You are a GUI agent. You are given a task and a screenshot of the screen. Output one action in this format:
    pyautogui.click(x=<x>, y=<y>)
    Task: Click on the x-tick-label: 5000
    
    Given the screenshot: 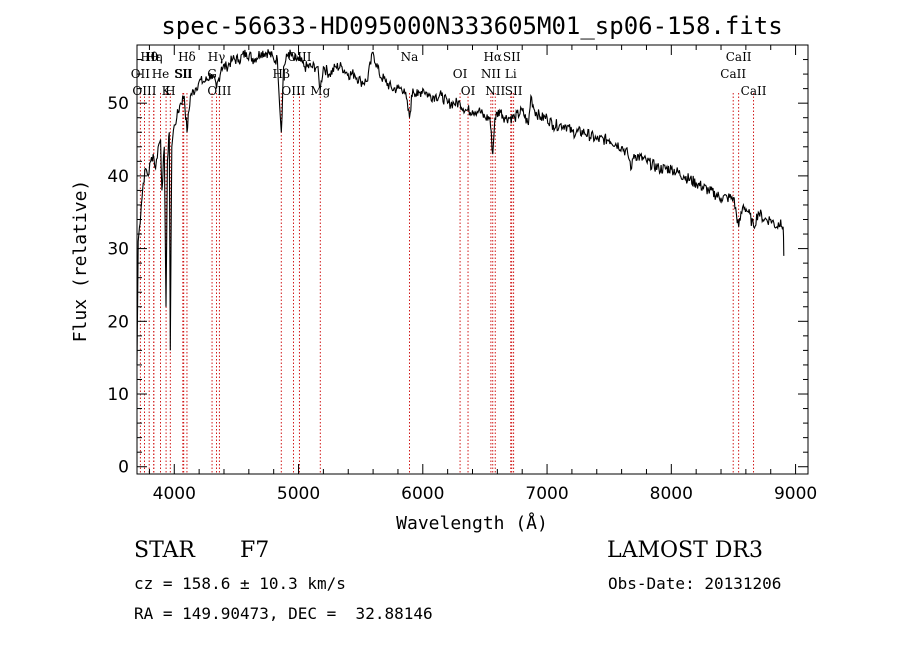 What is the action you would take?
    pyautogui.click(x=298, y=494)
    